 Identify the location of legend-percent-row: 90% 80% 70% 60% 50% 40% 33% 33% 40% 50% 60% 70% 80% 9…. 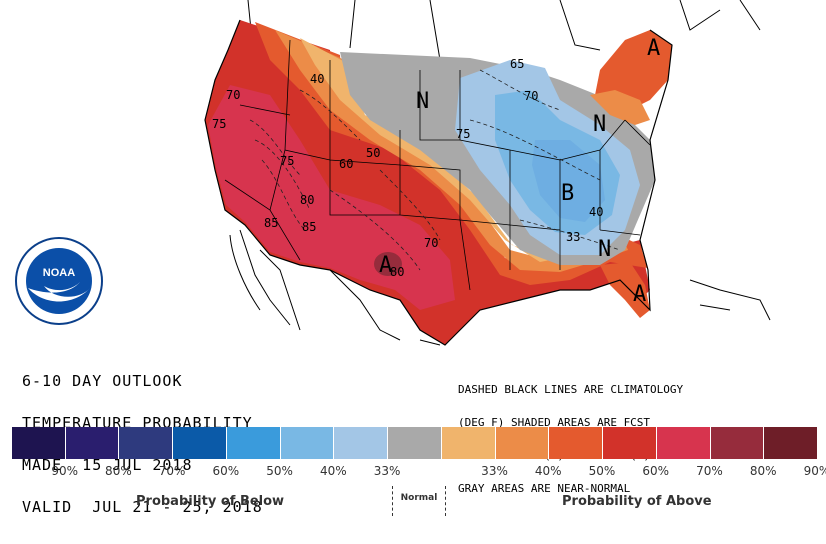
(419, 472).